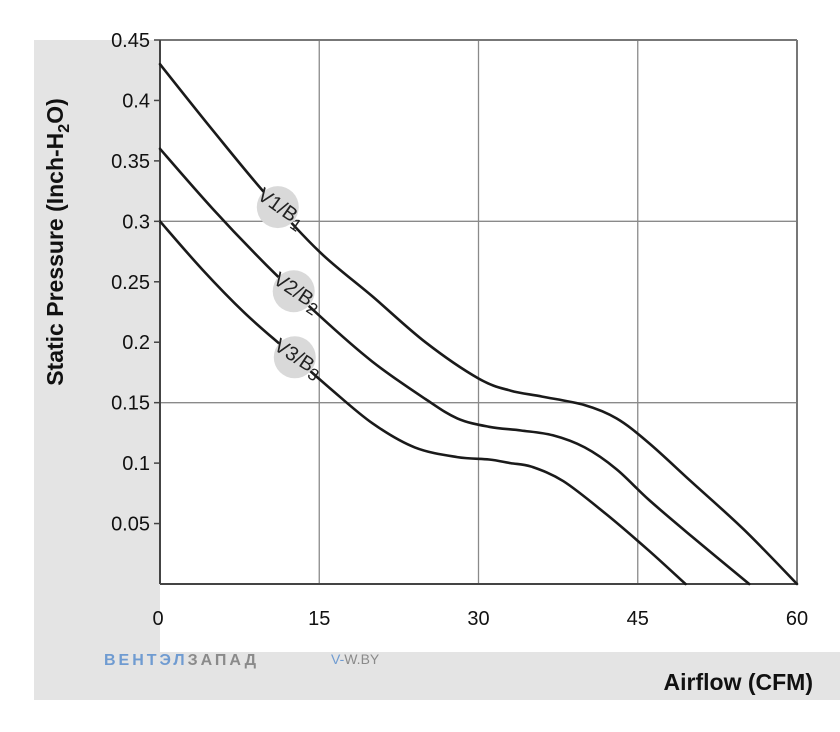  I want to click on x-axis-panel, so click(437, 676).